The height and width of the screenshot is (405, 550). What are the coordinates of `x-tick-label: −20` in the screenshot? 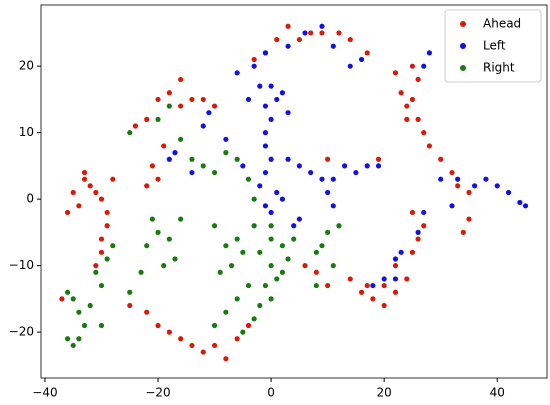 It's located at (157, 393).